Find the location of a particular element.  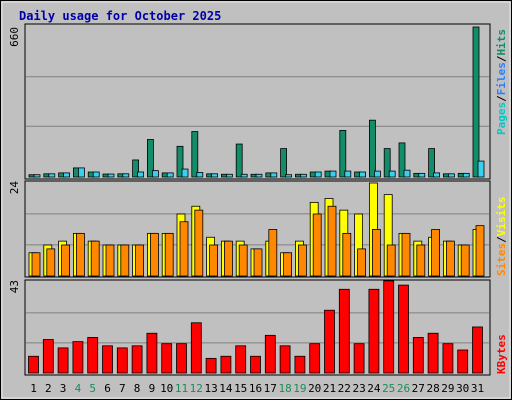

x-tick-label-day-13: 13 is located at coordinates (210, 388).